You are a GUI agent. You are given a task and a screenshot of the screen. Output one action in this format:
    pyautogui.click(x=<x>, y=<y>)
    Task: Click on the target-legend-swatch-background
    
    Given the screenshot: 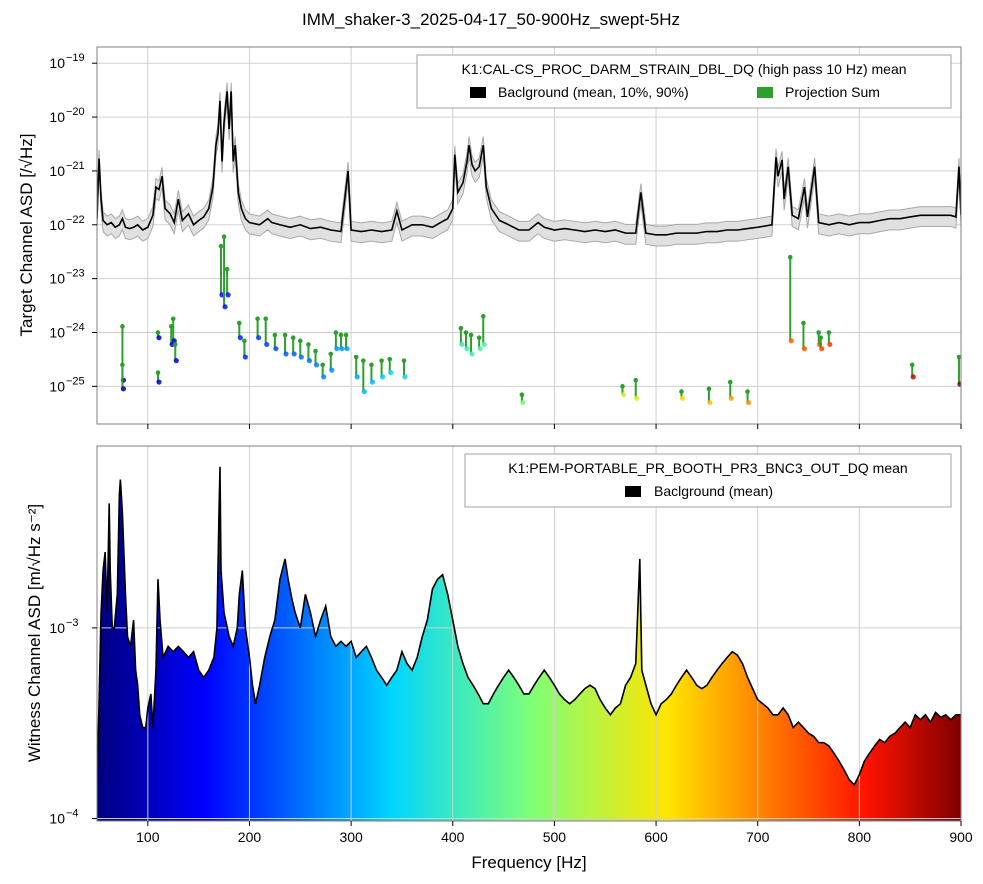 What is the action you would take?
    pyautogui.click(x=478, y=92)
    